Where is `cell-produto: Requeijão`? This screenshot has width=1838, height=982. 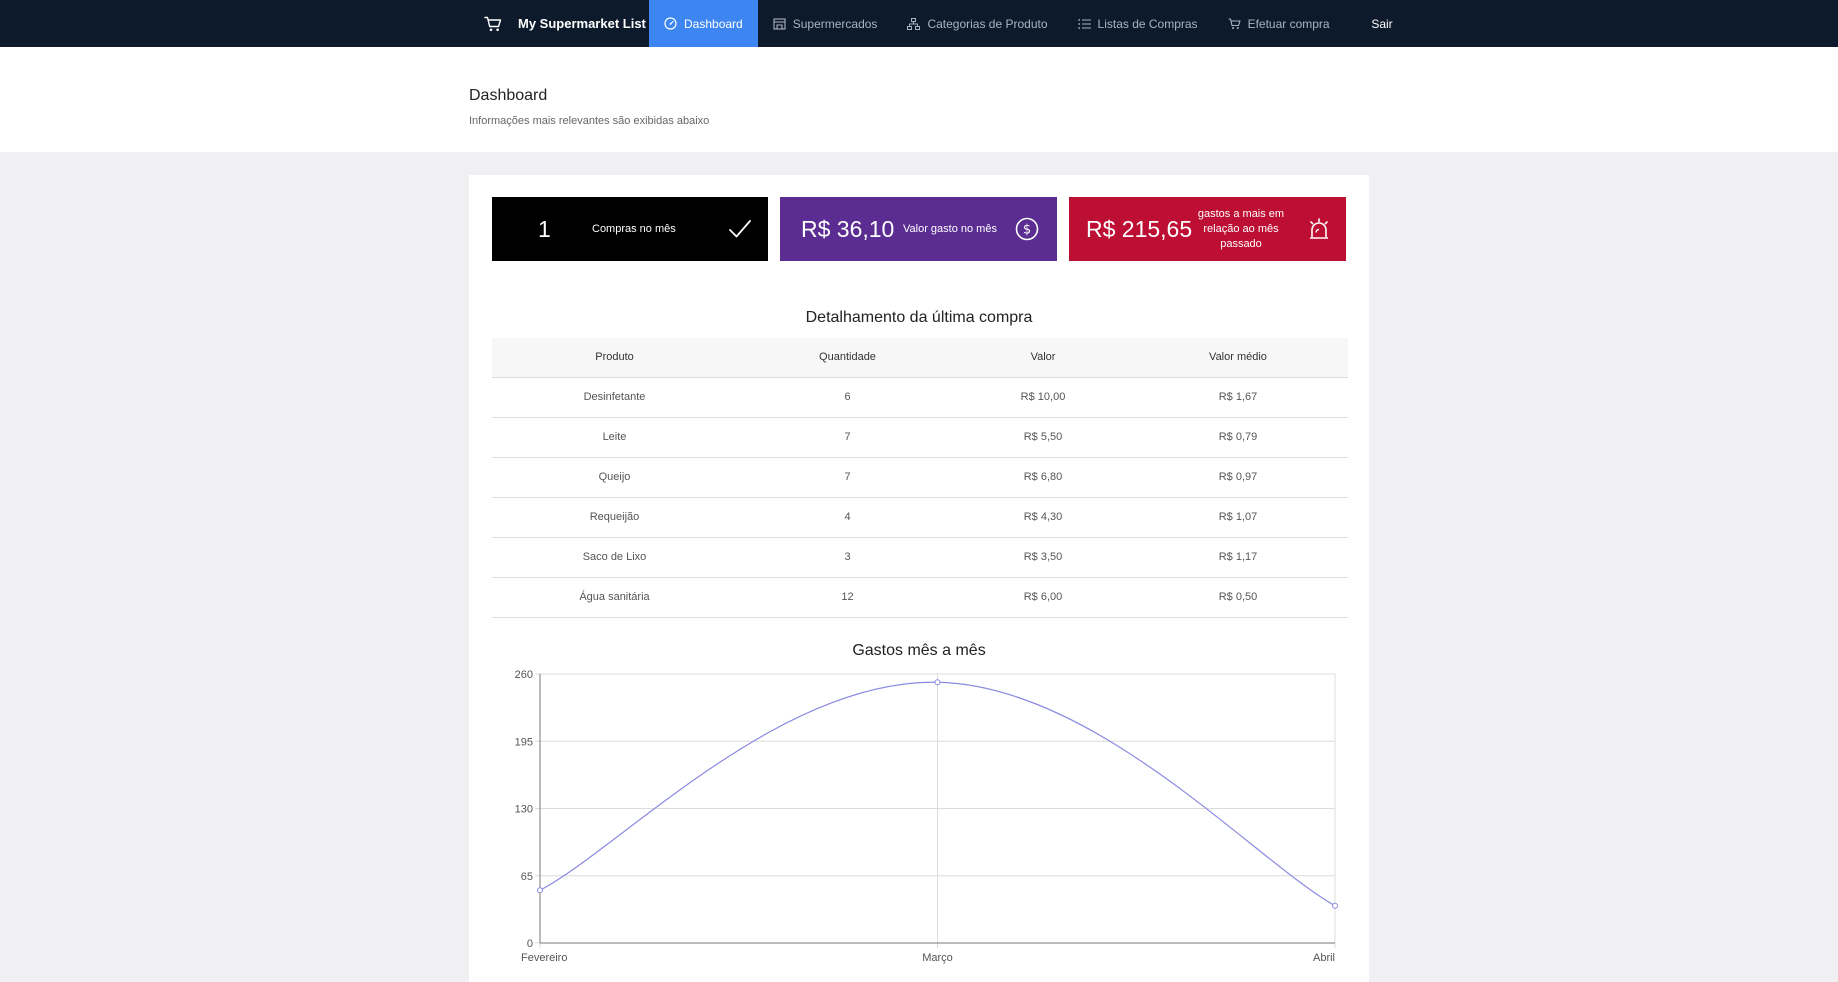
cell-produto: Requeijão is located at coordinates (614, 517).